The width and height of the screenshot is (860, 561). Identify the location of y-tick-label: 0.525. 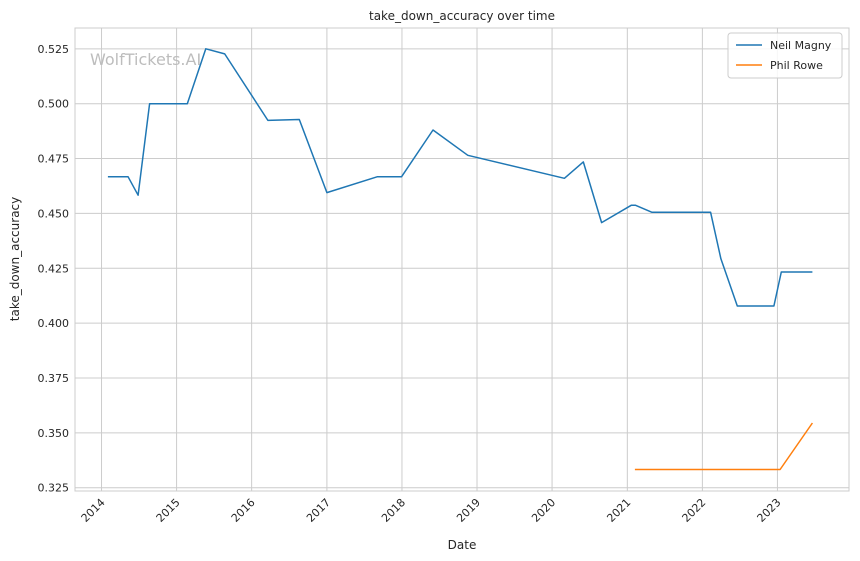
(54, 49).